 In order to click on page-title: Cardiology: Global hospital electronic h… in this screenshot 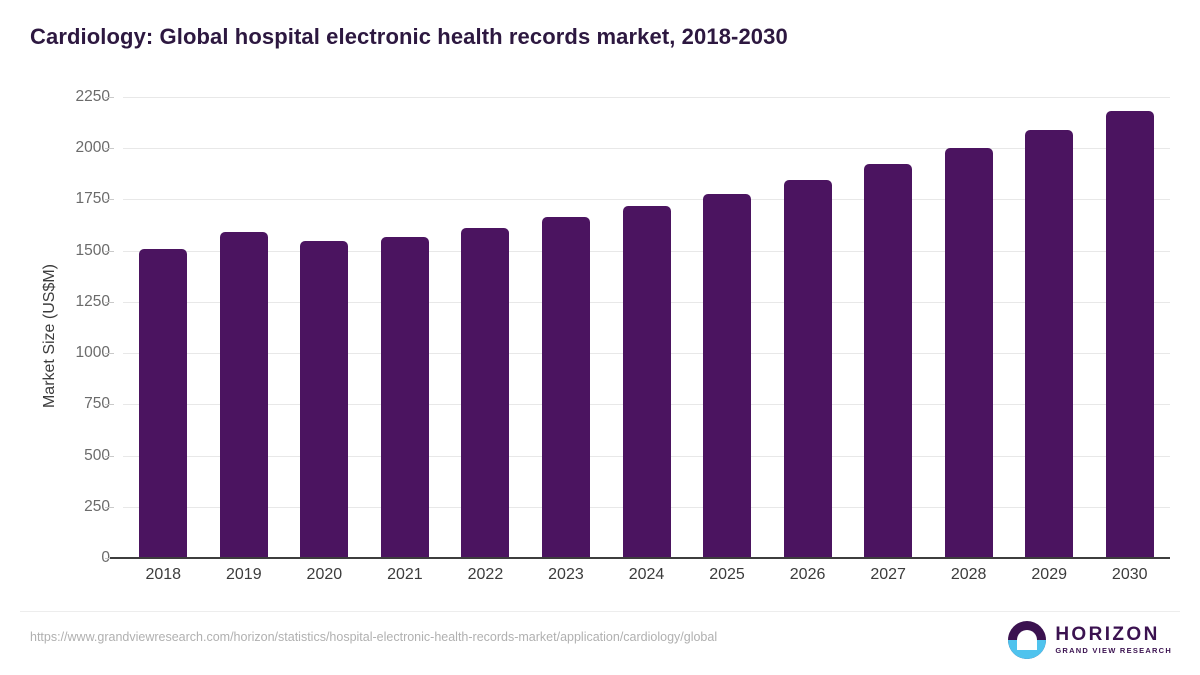, I will do `click(409, 36)`.